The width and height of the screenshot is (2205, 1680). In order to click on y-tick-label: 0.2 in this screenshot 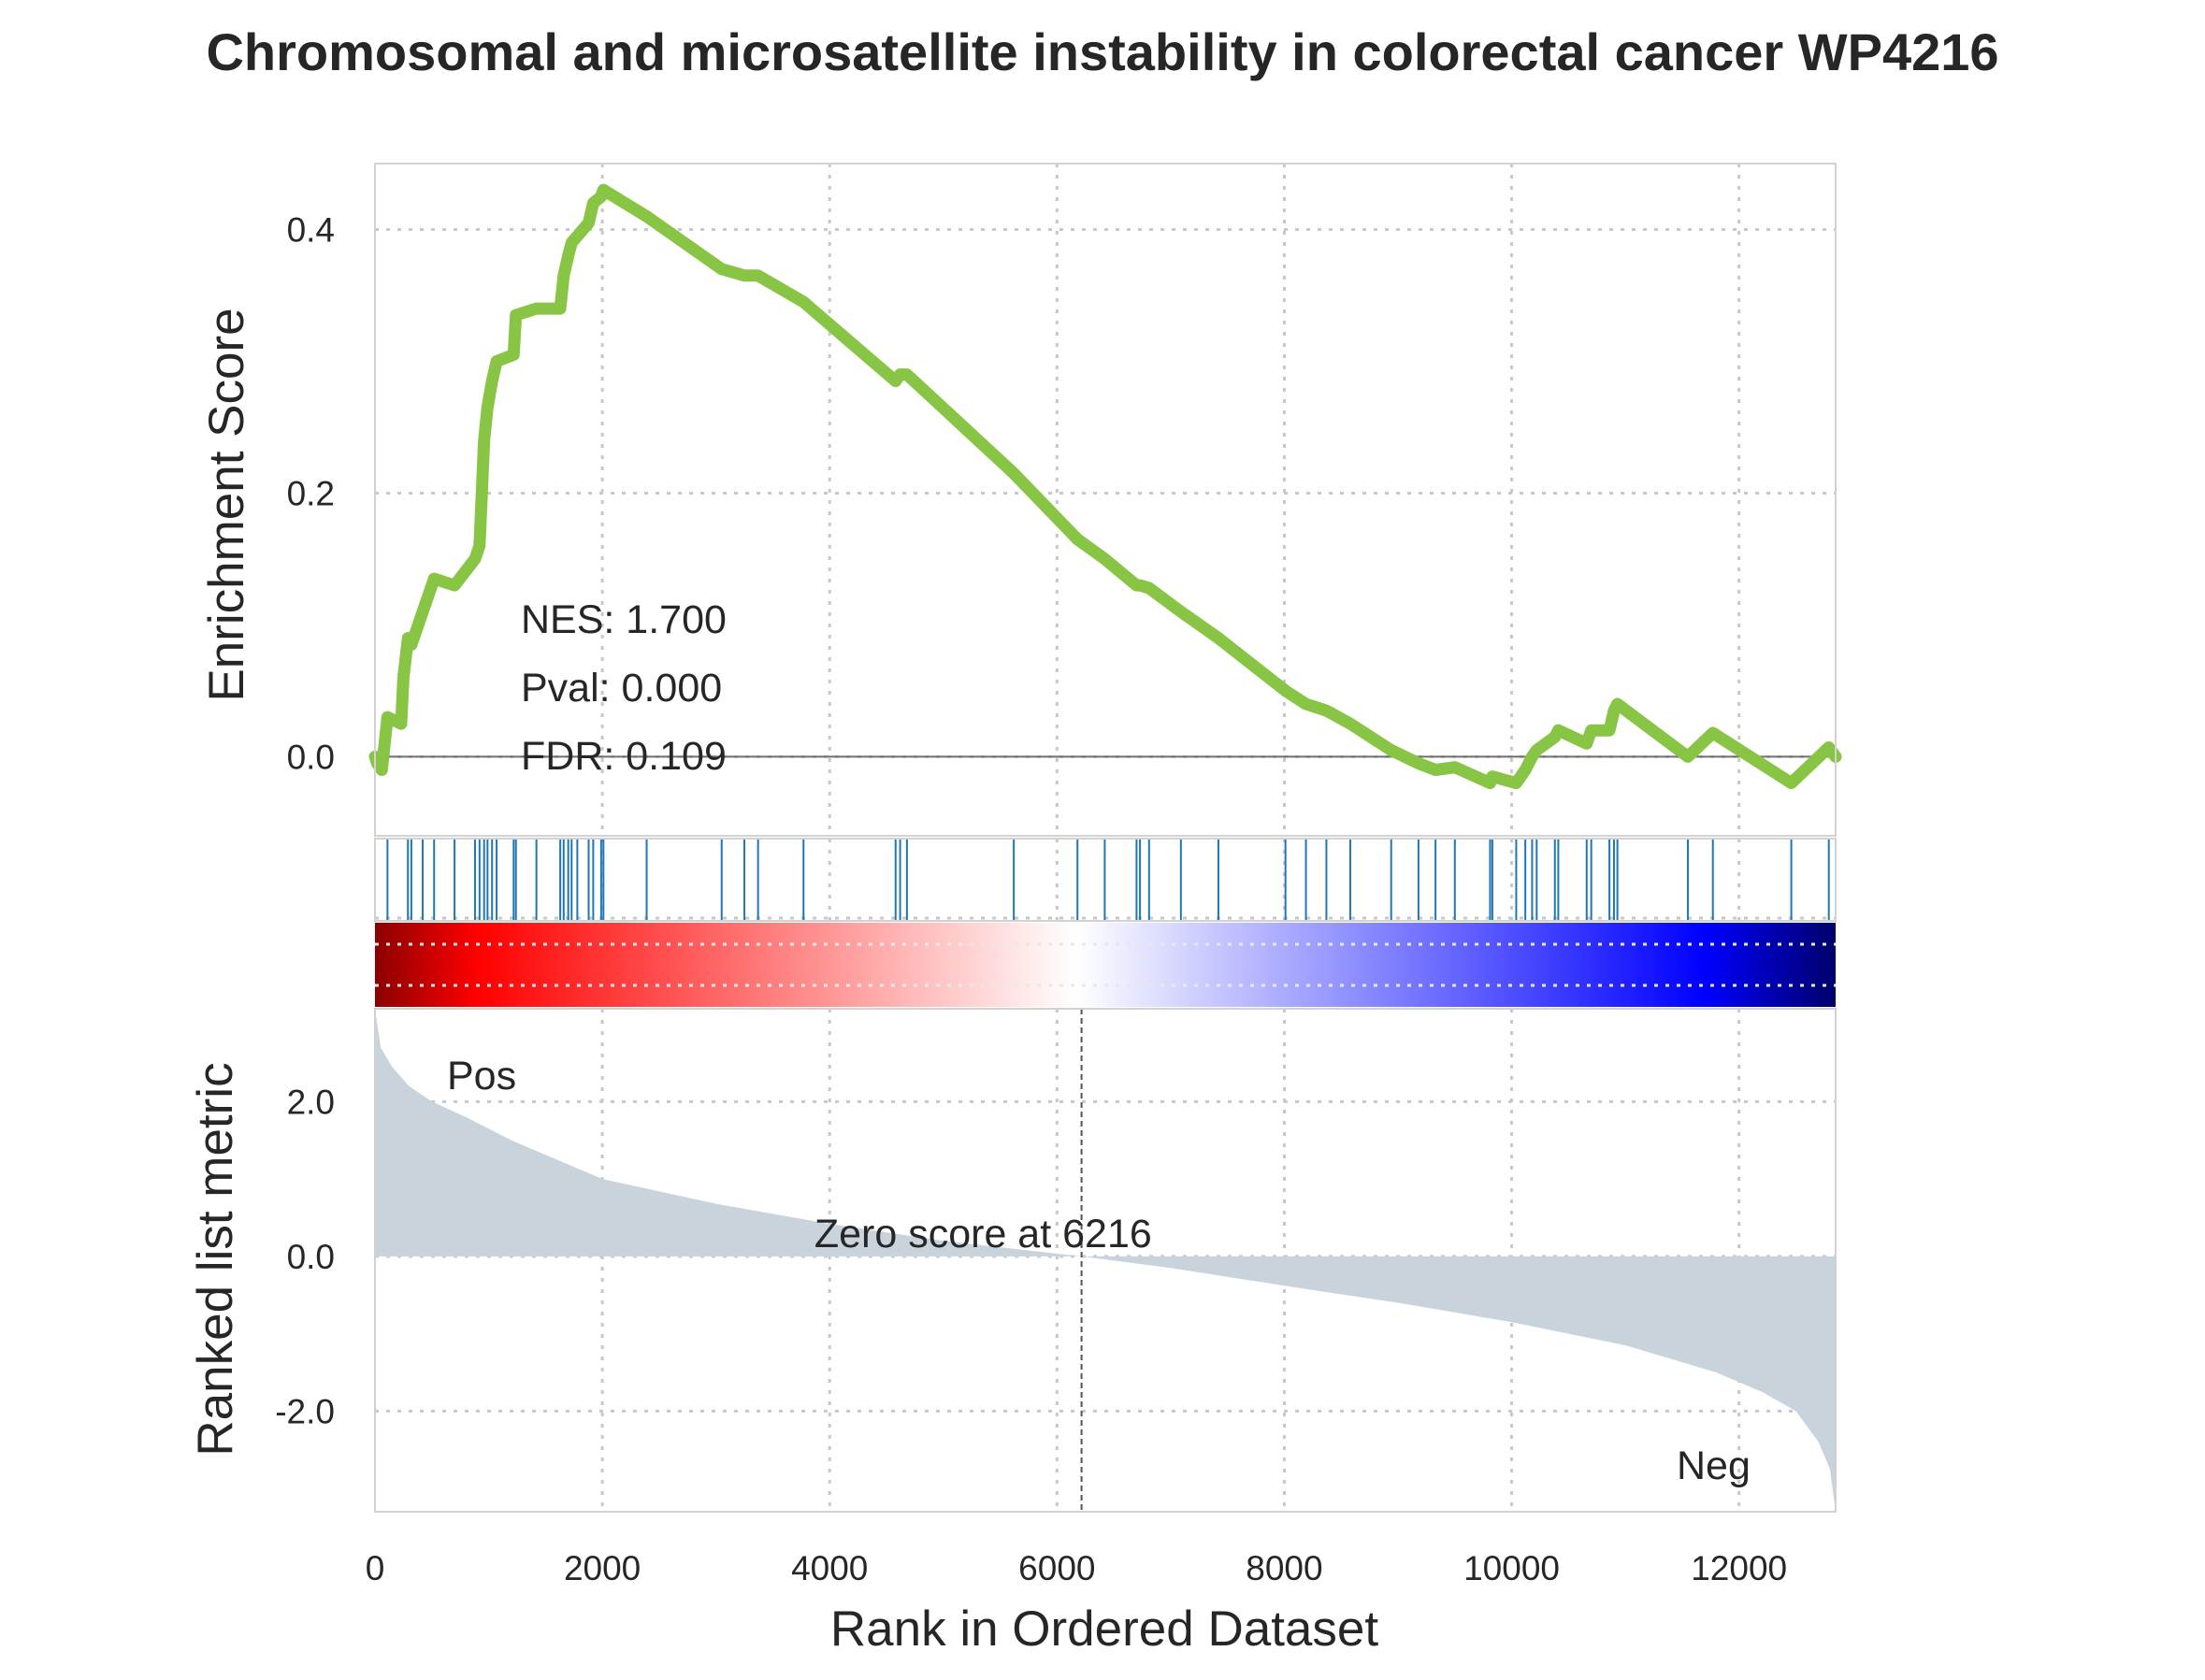, I will do `click(311, 493)`.